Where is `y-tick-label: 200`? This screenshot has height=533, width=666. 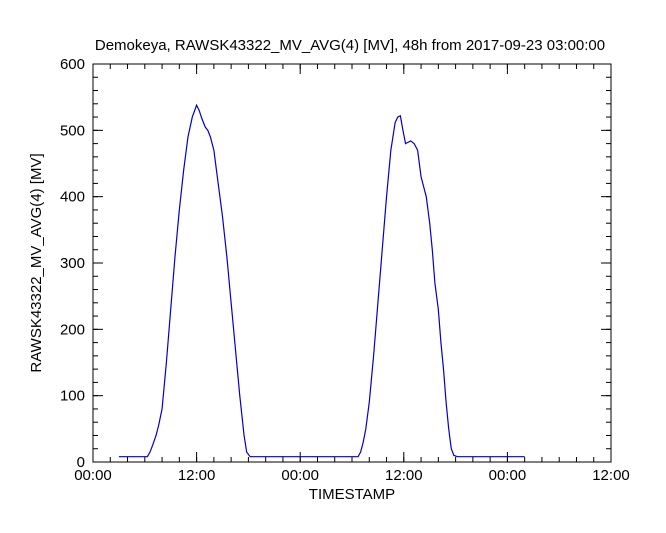
y-tick-label: 200 is located at coordinates (72, 329).